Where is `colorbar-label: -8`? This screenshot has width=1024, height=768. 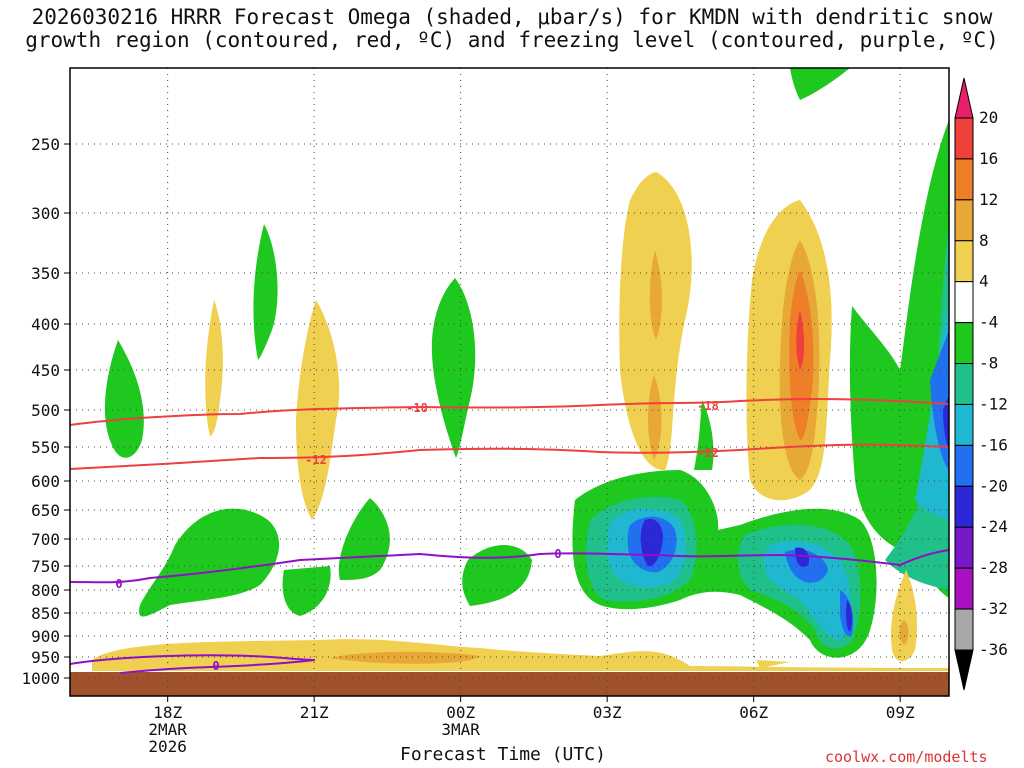
colorbar-label: -8 is located at coordinates (988, 363).